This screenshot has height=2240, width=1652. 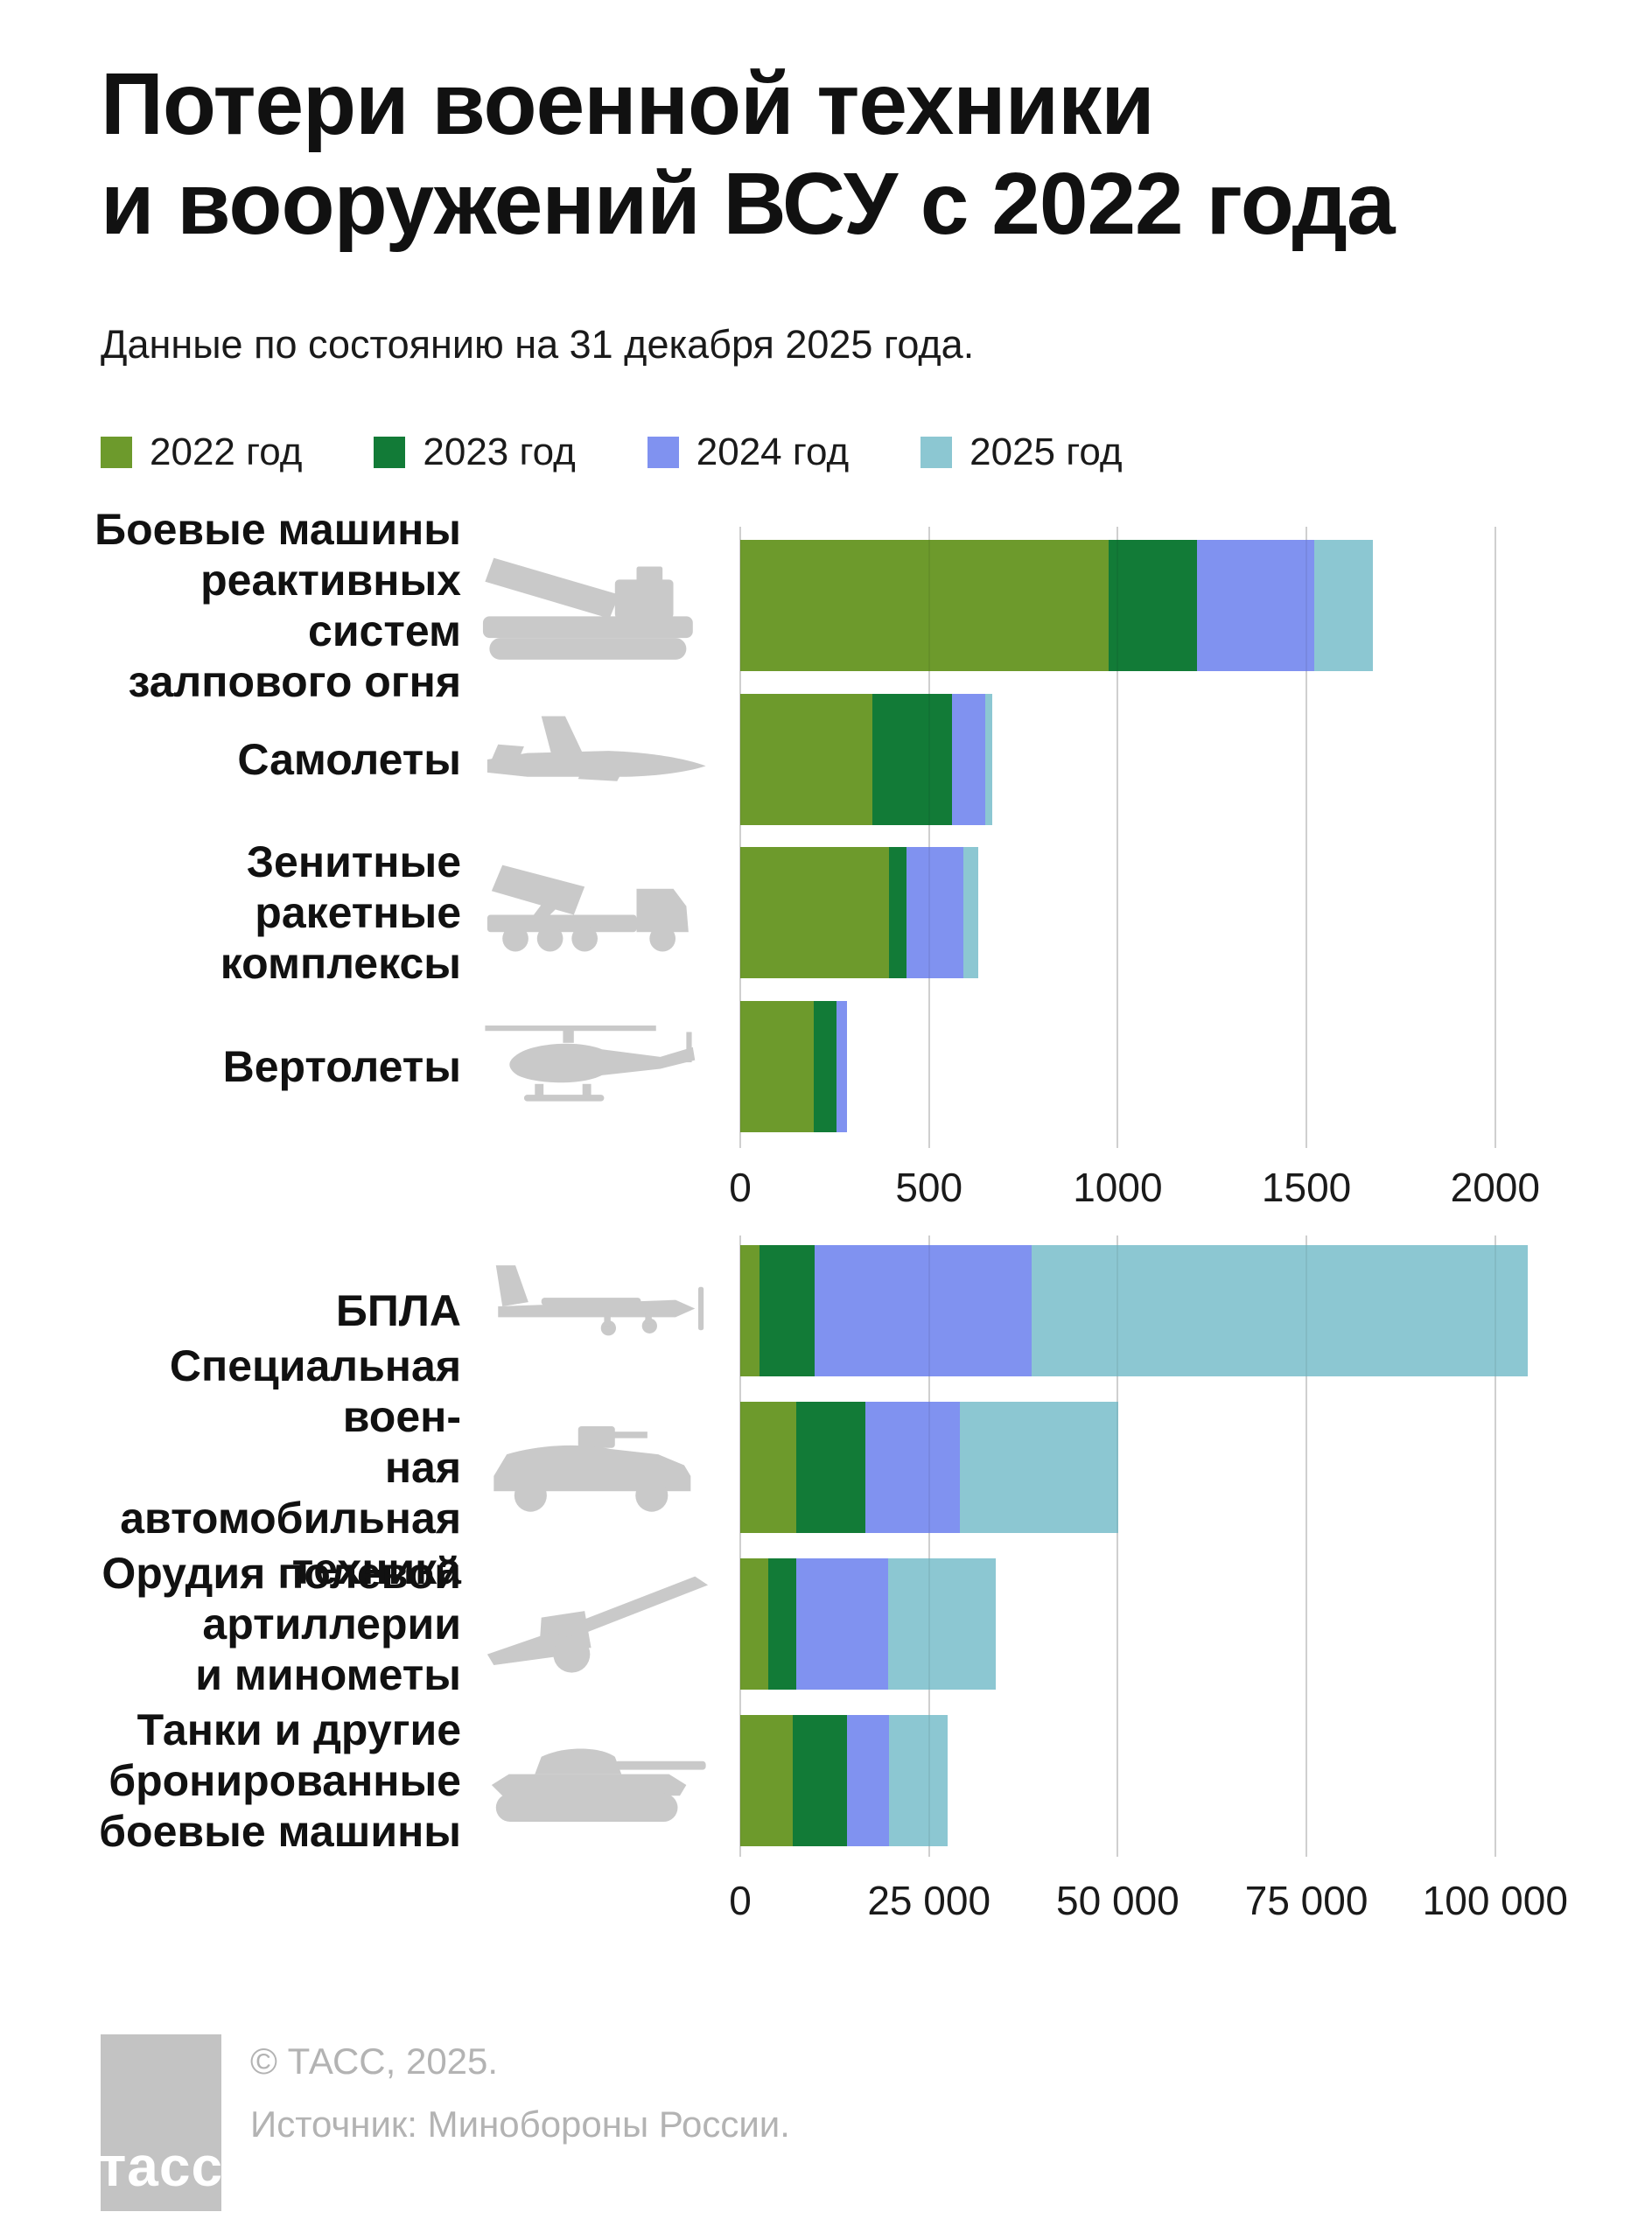 I want to click on legend-item: 2025 год, so click(x=1021, y=452).